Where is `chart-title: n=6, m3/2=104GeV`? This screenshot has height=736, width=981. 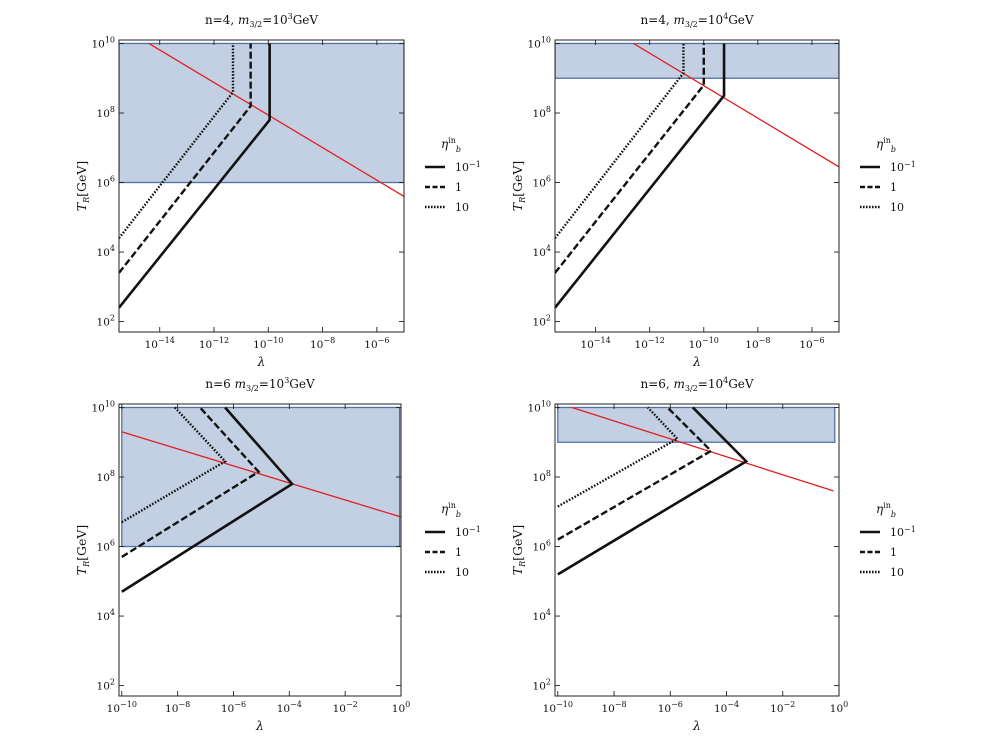 chart-title: n=6, m3/2=104GeV is located at coordinates (696, 384).